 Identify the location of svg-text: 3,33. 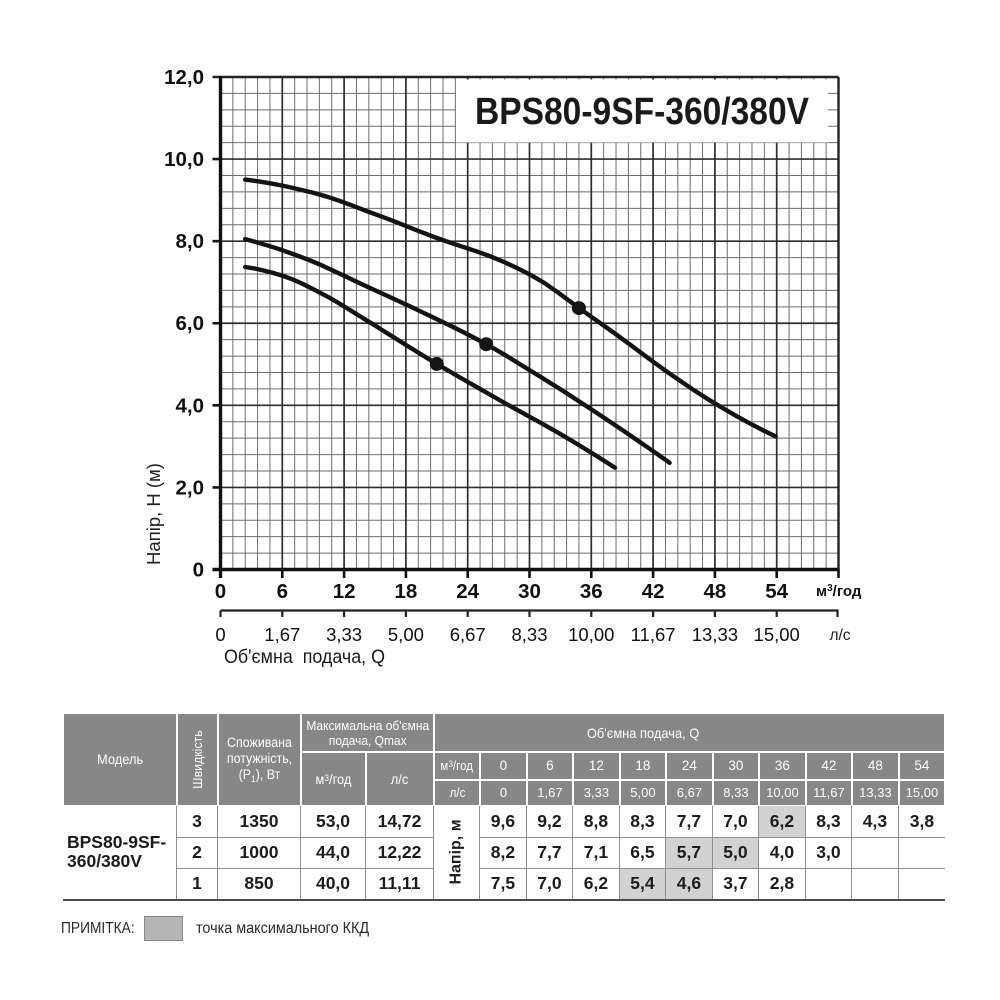
(344, 634).